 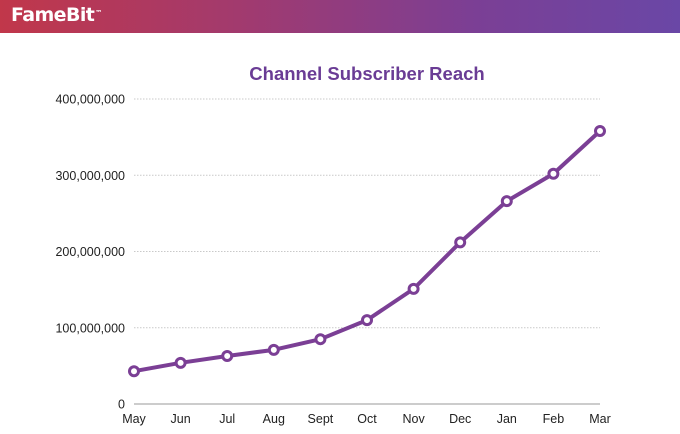 I want to click on y-tick-label: 200,000,000, so click(x=90, y=252).